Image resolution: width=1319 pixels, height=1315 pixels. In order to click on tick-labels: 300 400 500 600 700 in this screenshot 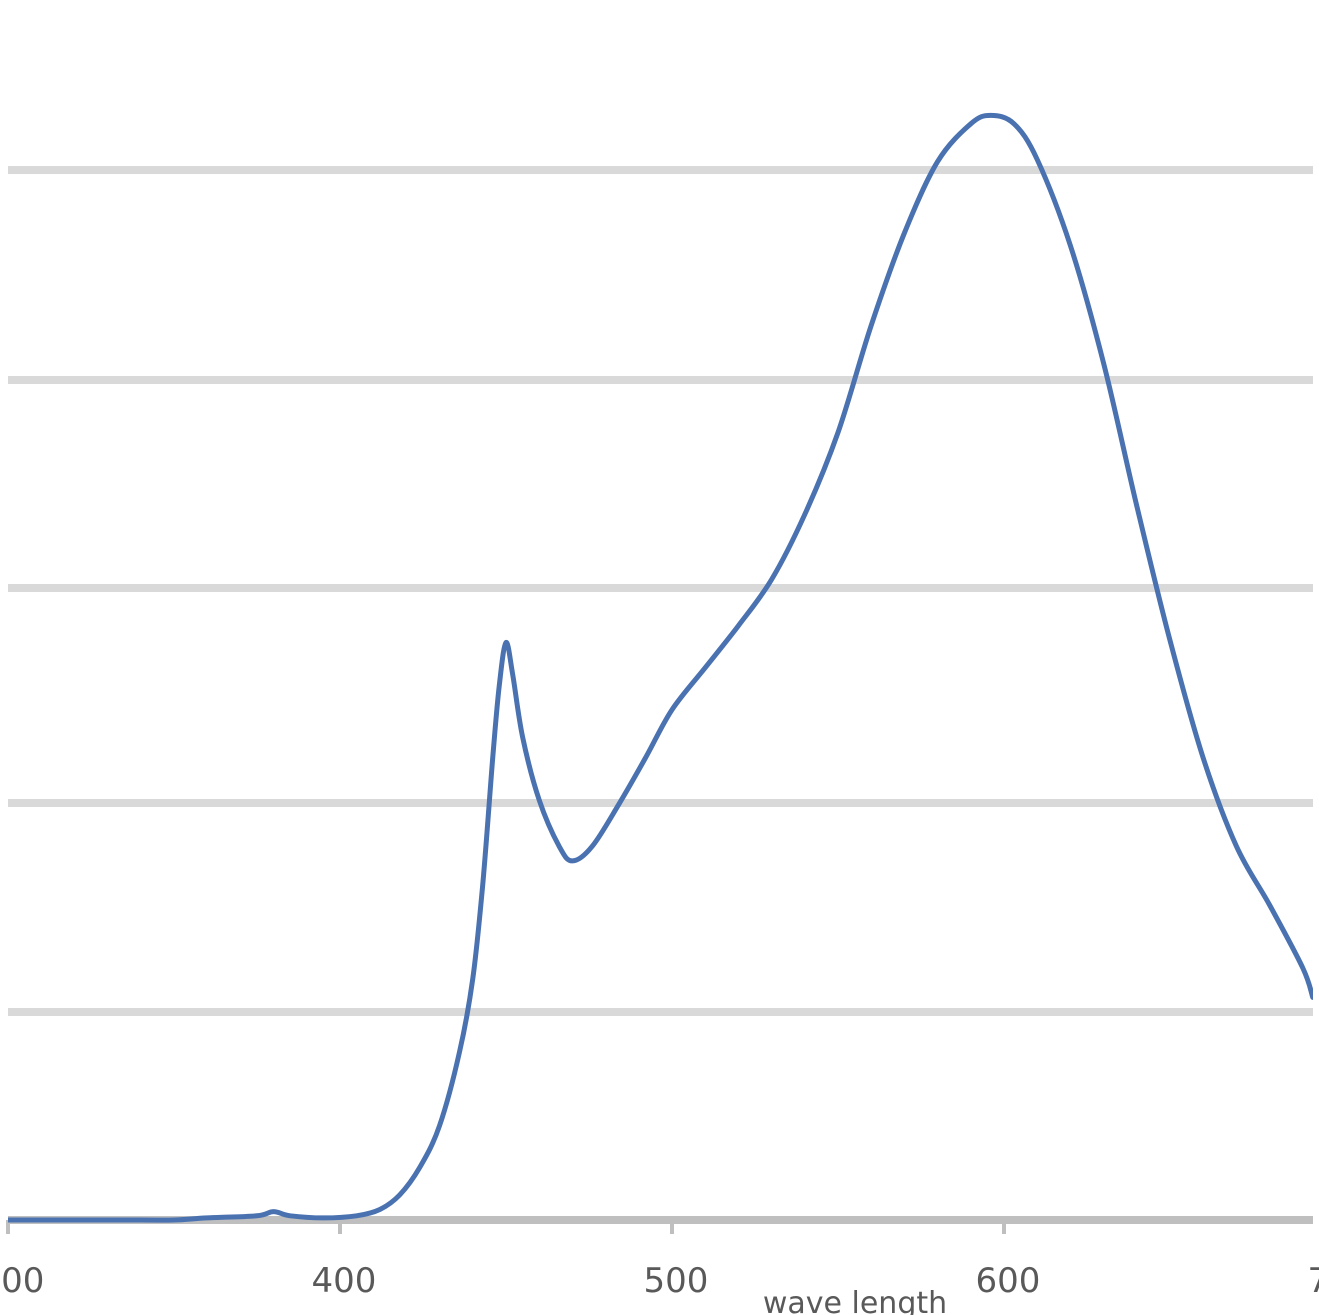, I will do `click(659, 1281)`.